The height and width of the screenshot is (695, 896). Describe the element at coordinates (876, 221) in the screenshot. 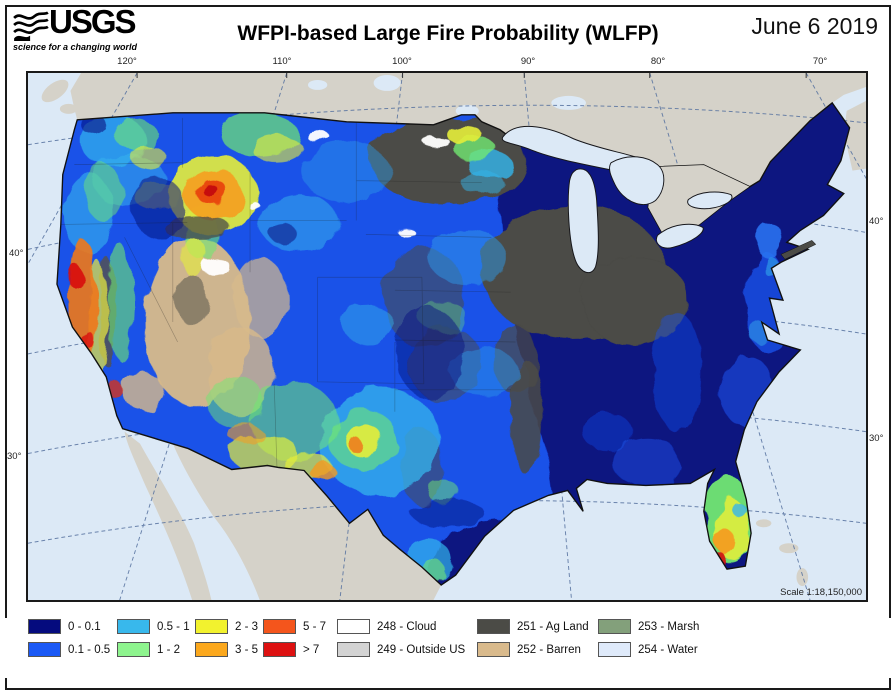

I see `lat-label-right-40: 40°` at that location.